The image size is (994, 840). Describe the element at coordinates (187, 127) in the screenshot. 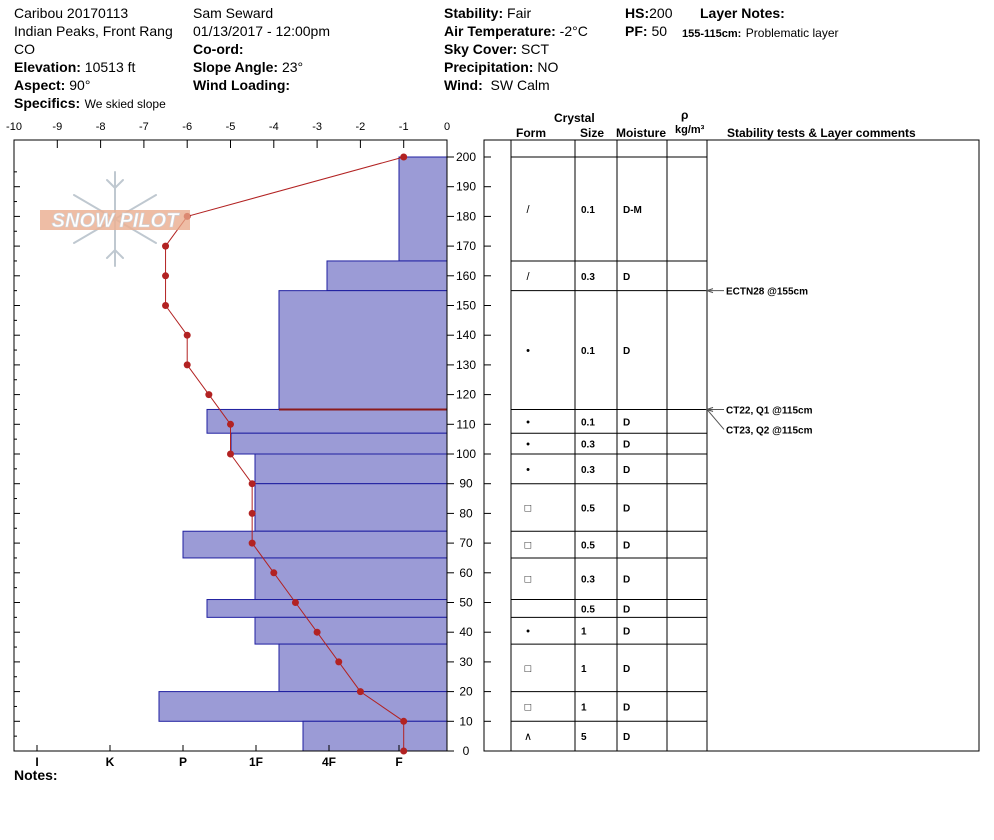

I see `temp-tick-label: -6` at that location.